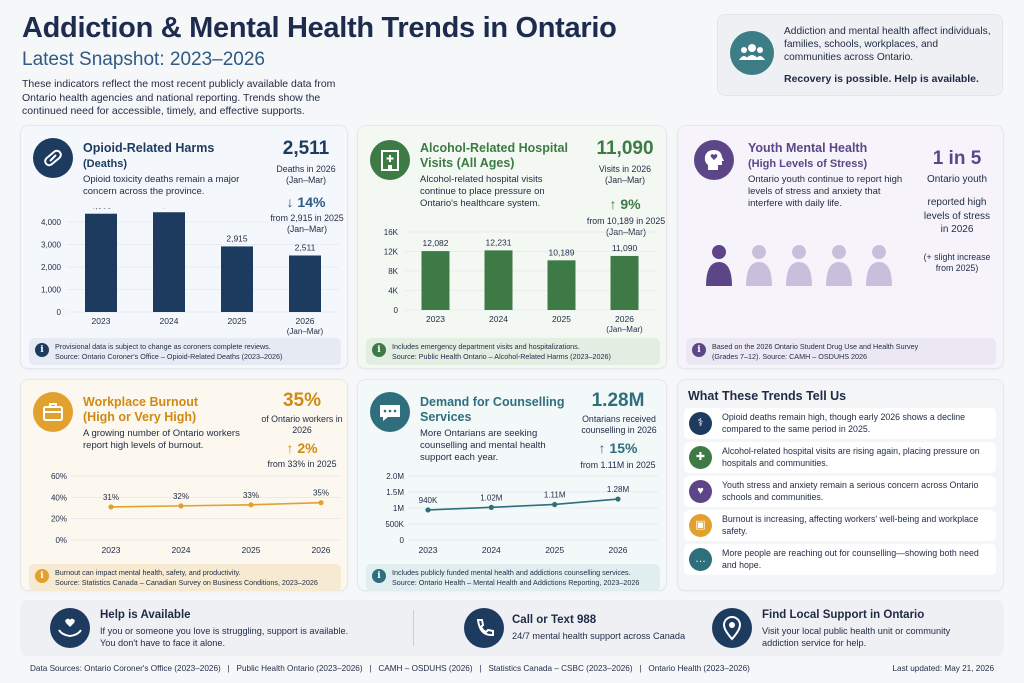 The height and width of the screenshot is (683, 1024). Describe the element at coordinates (143, 59) in the screenshot. I see `page-subtitle: Latest Snapshot: 2023–2026` at that location.